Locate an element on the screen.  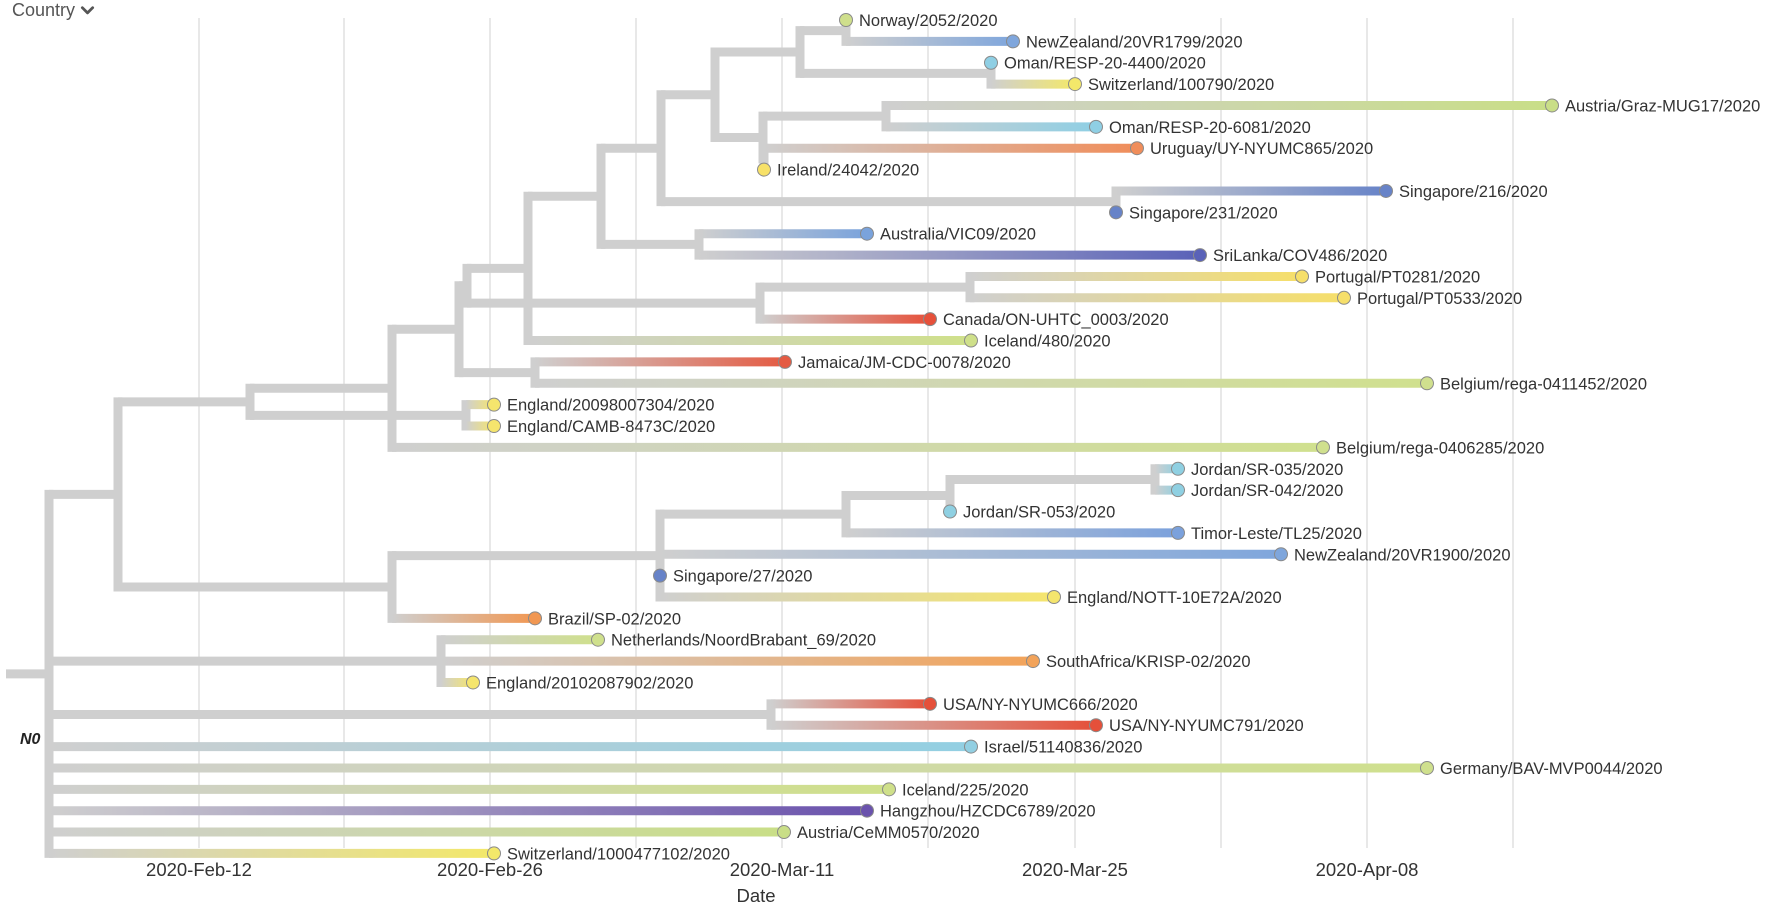
tip-label: Oman/RESP-20-6081/2020 is located at coordinates (1210, 128).